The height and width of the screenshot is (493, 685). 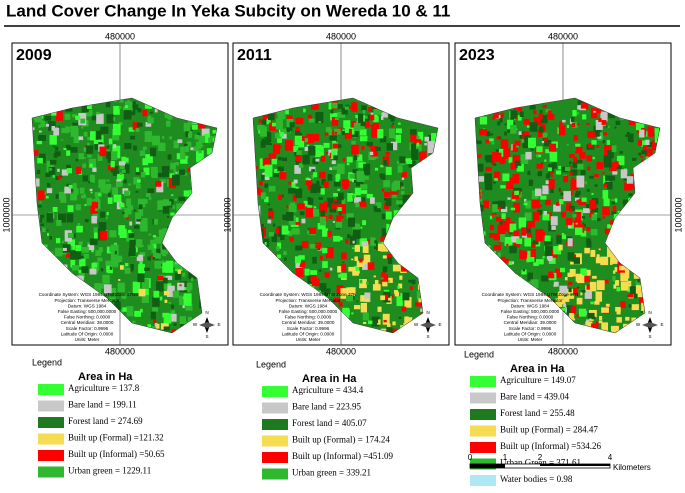 What do you see at coordinates (549, 430) in the screenshot?
I see `legend-item: Built up (Formal) = 284.47` at bounding box center [549, 430].